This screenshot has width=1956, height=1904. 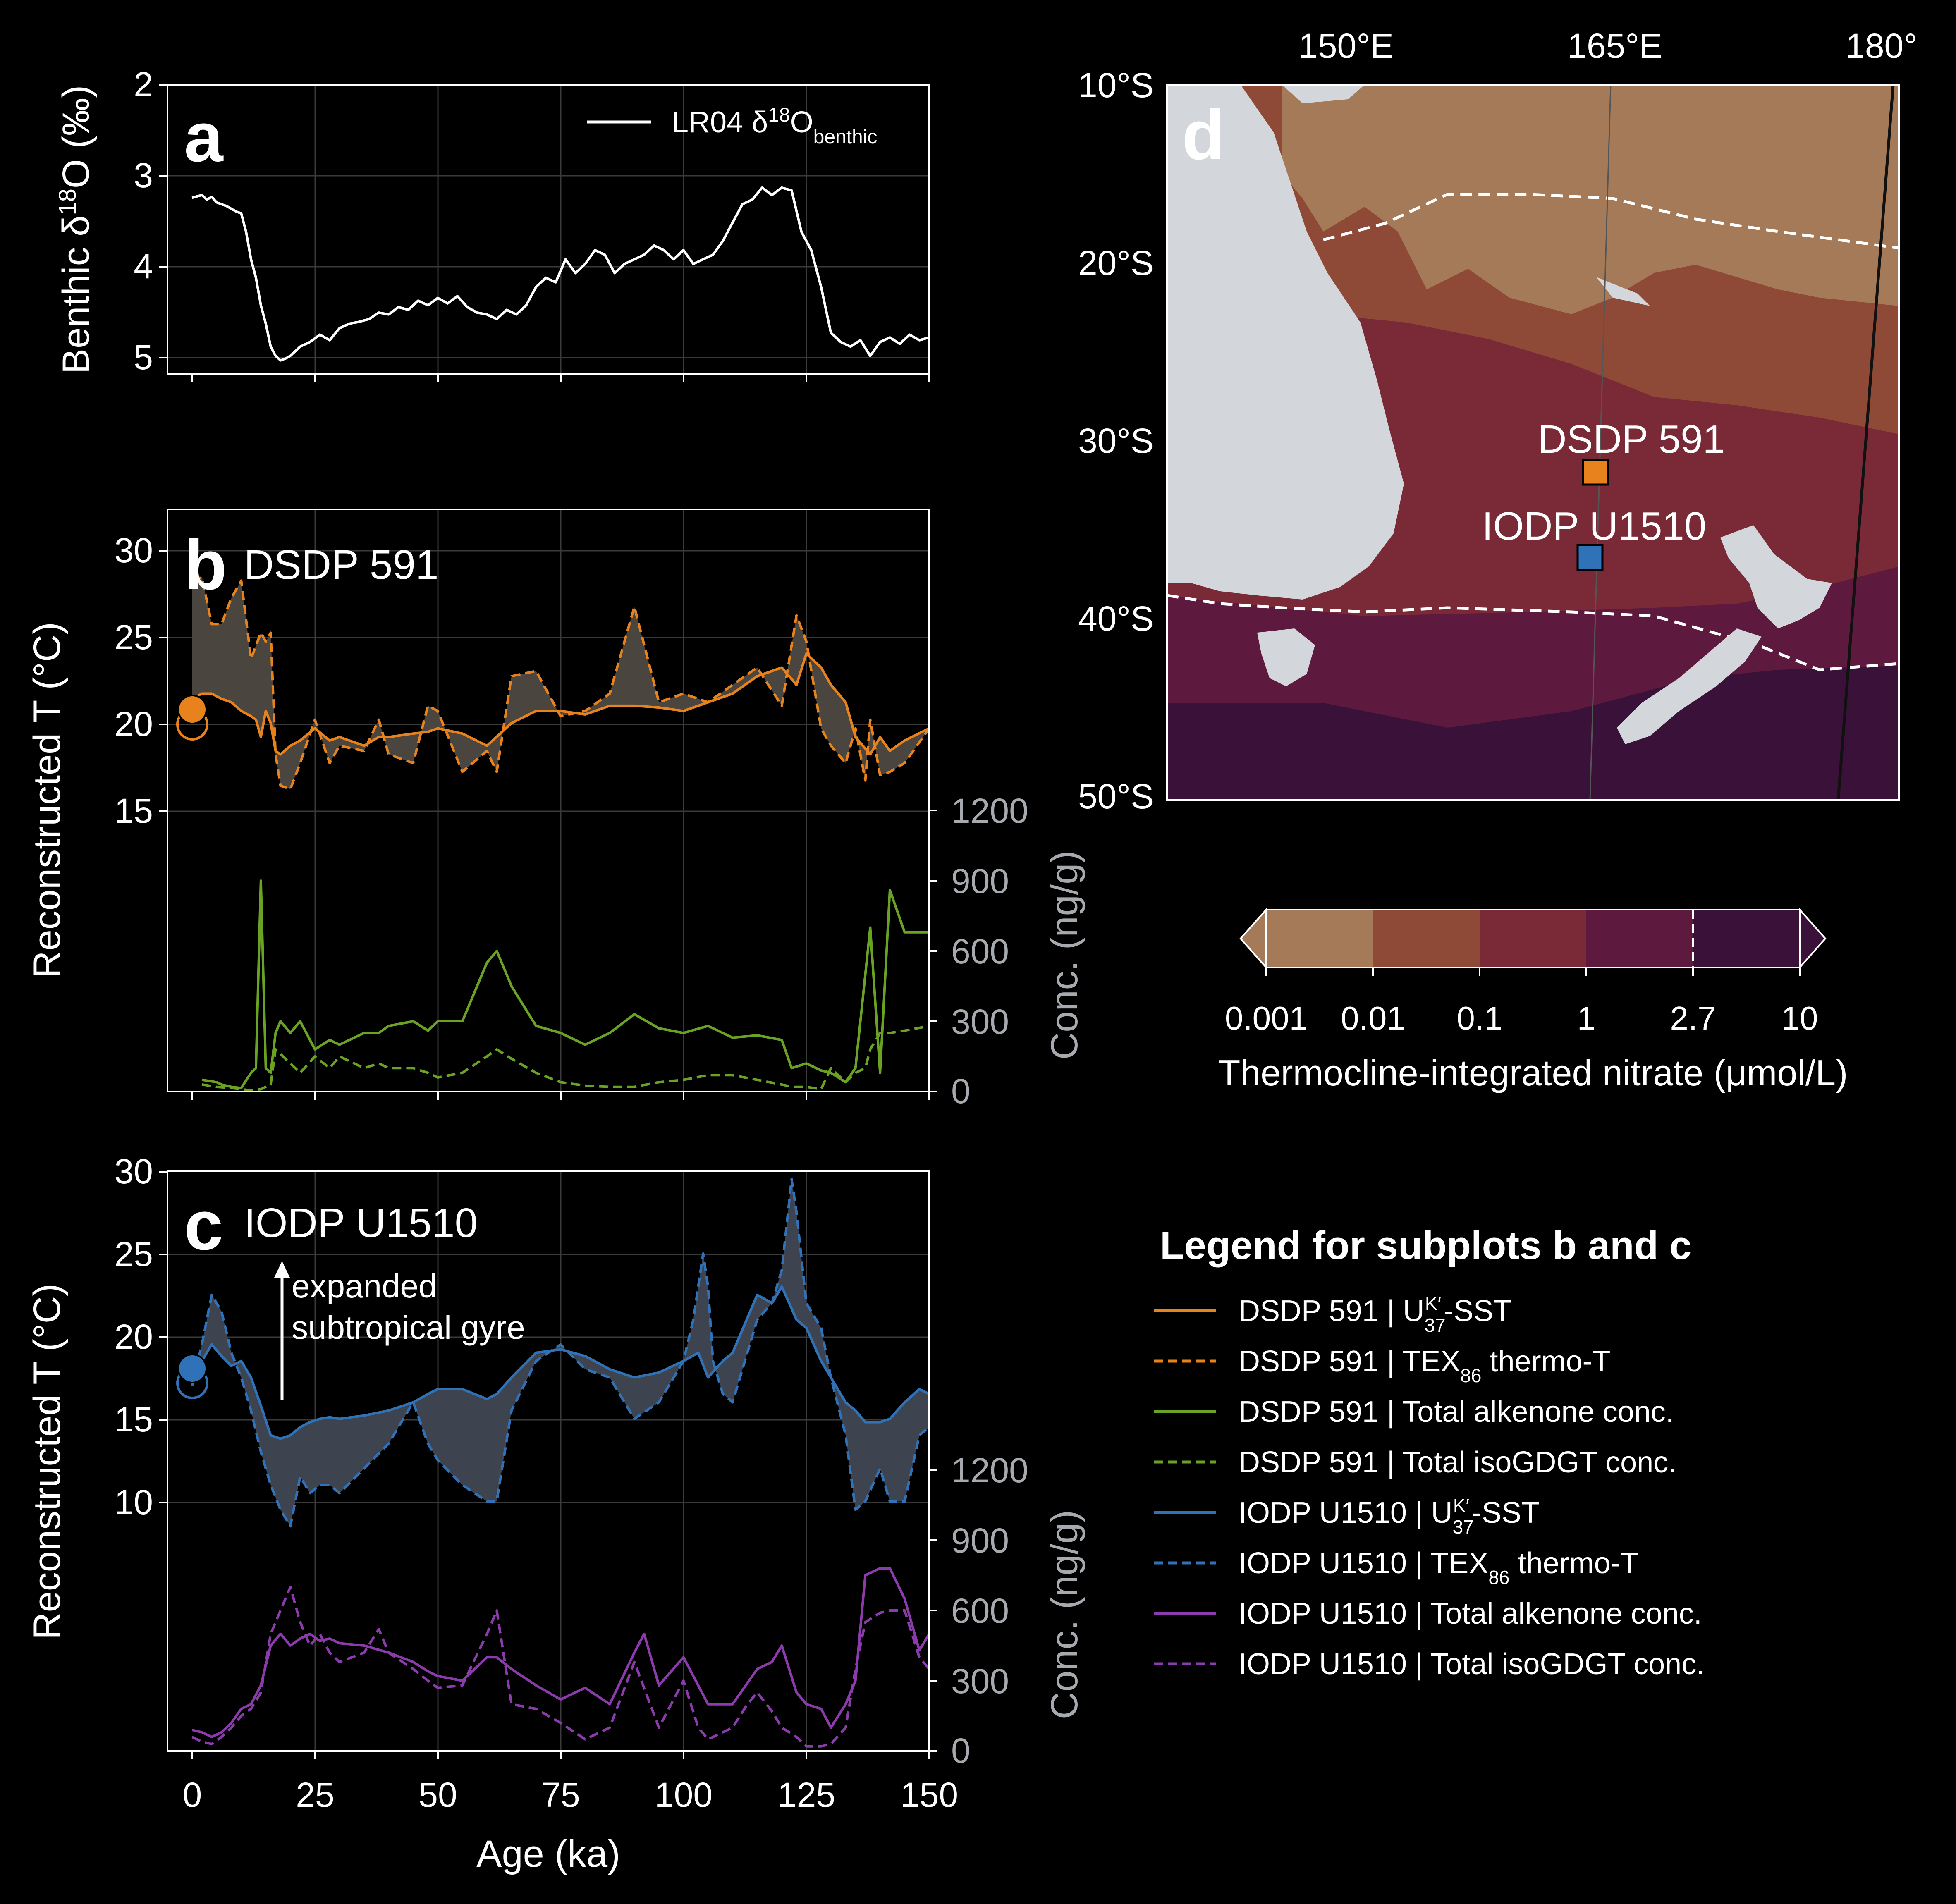 I want to click on conc-tick-b-900: 900, so click(x=980, y=881).